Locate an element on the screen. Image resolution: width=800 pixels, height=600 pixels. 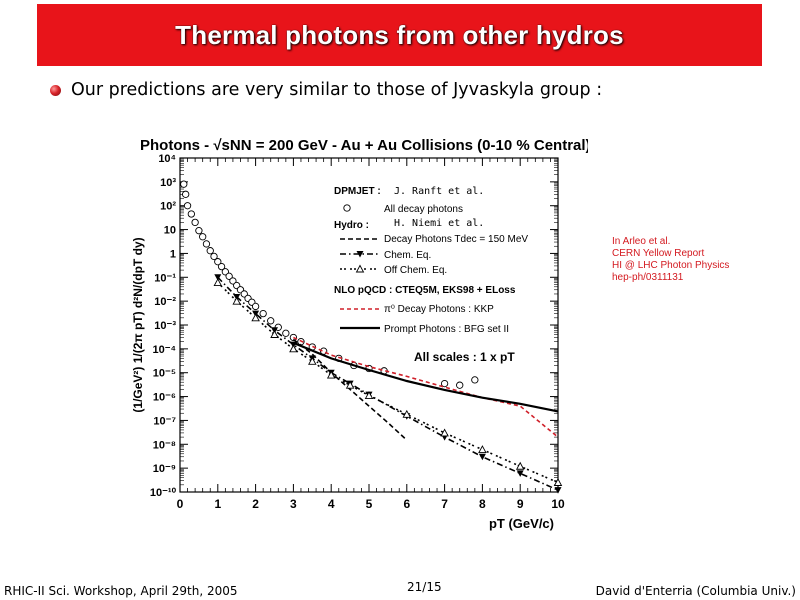
y-tick-label: 10⁻⁷ is located at coordinates (164, 421).